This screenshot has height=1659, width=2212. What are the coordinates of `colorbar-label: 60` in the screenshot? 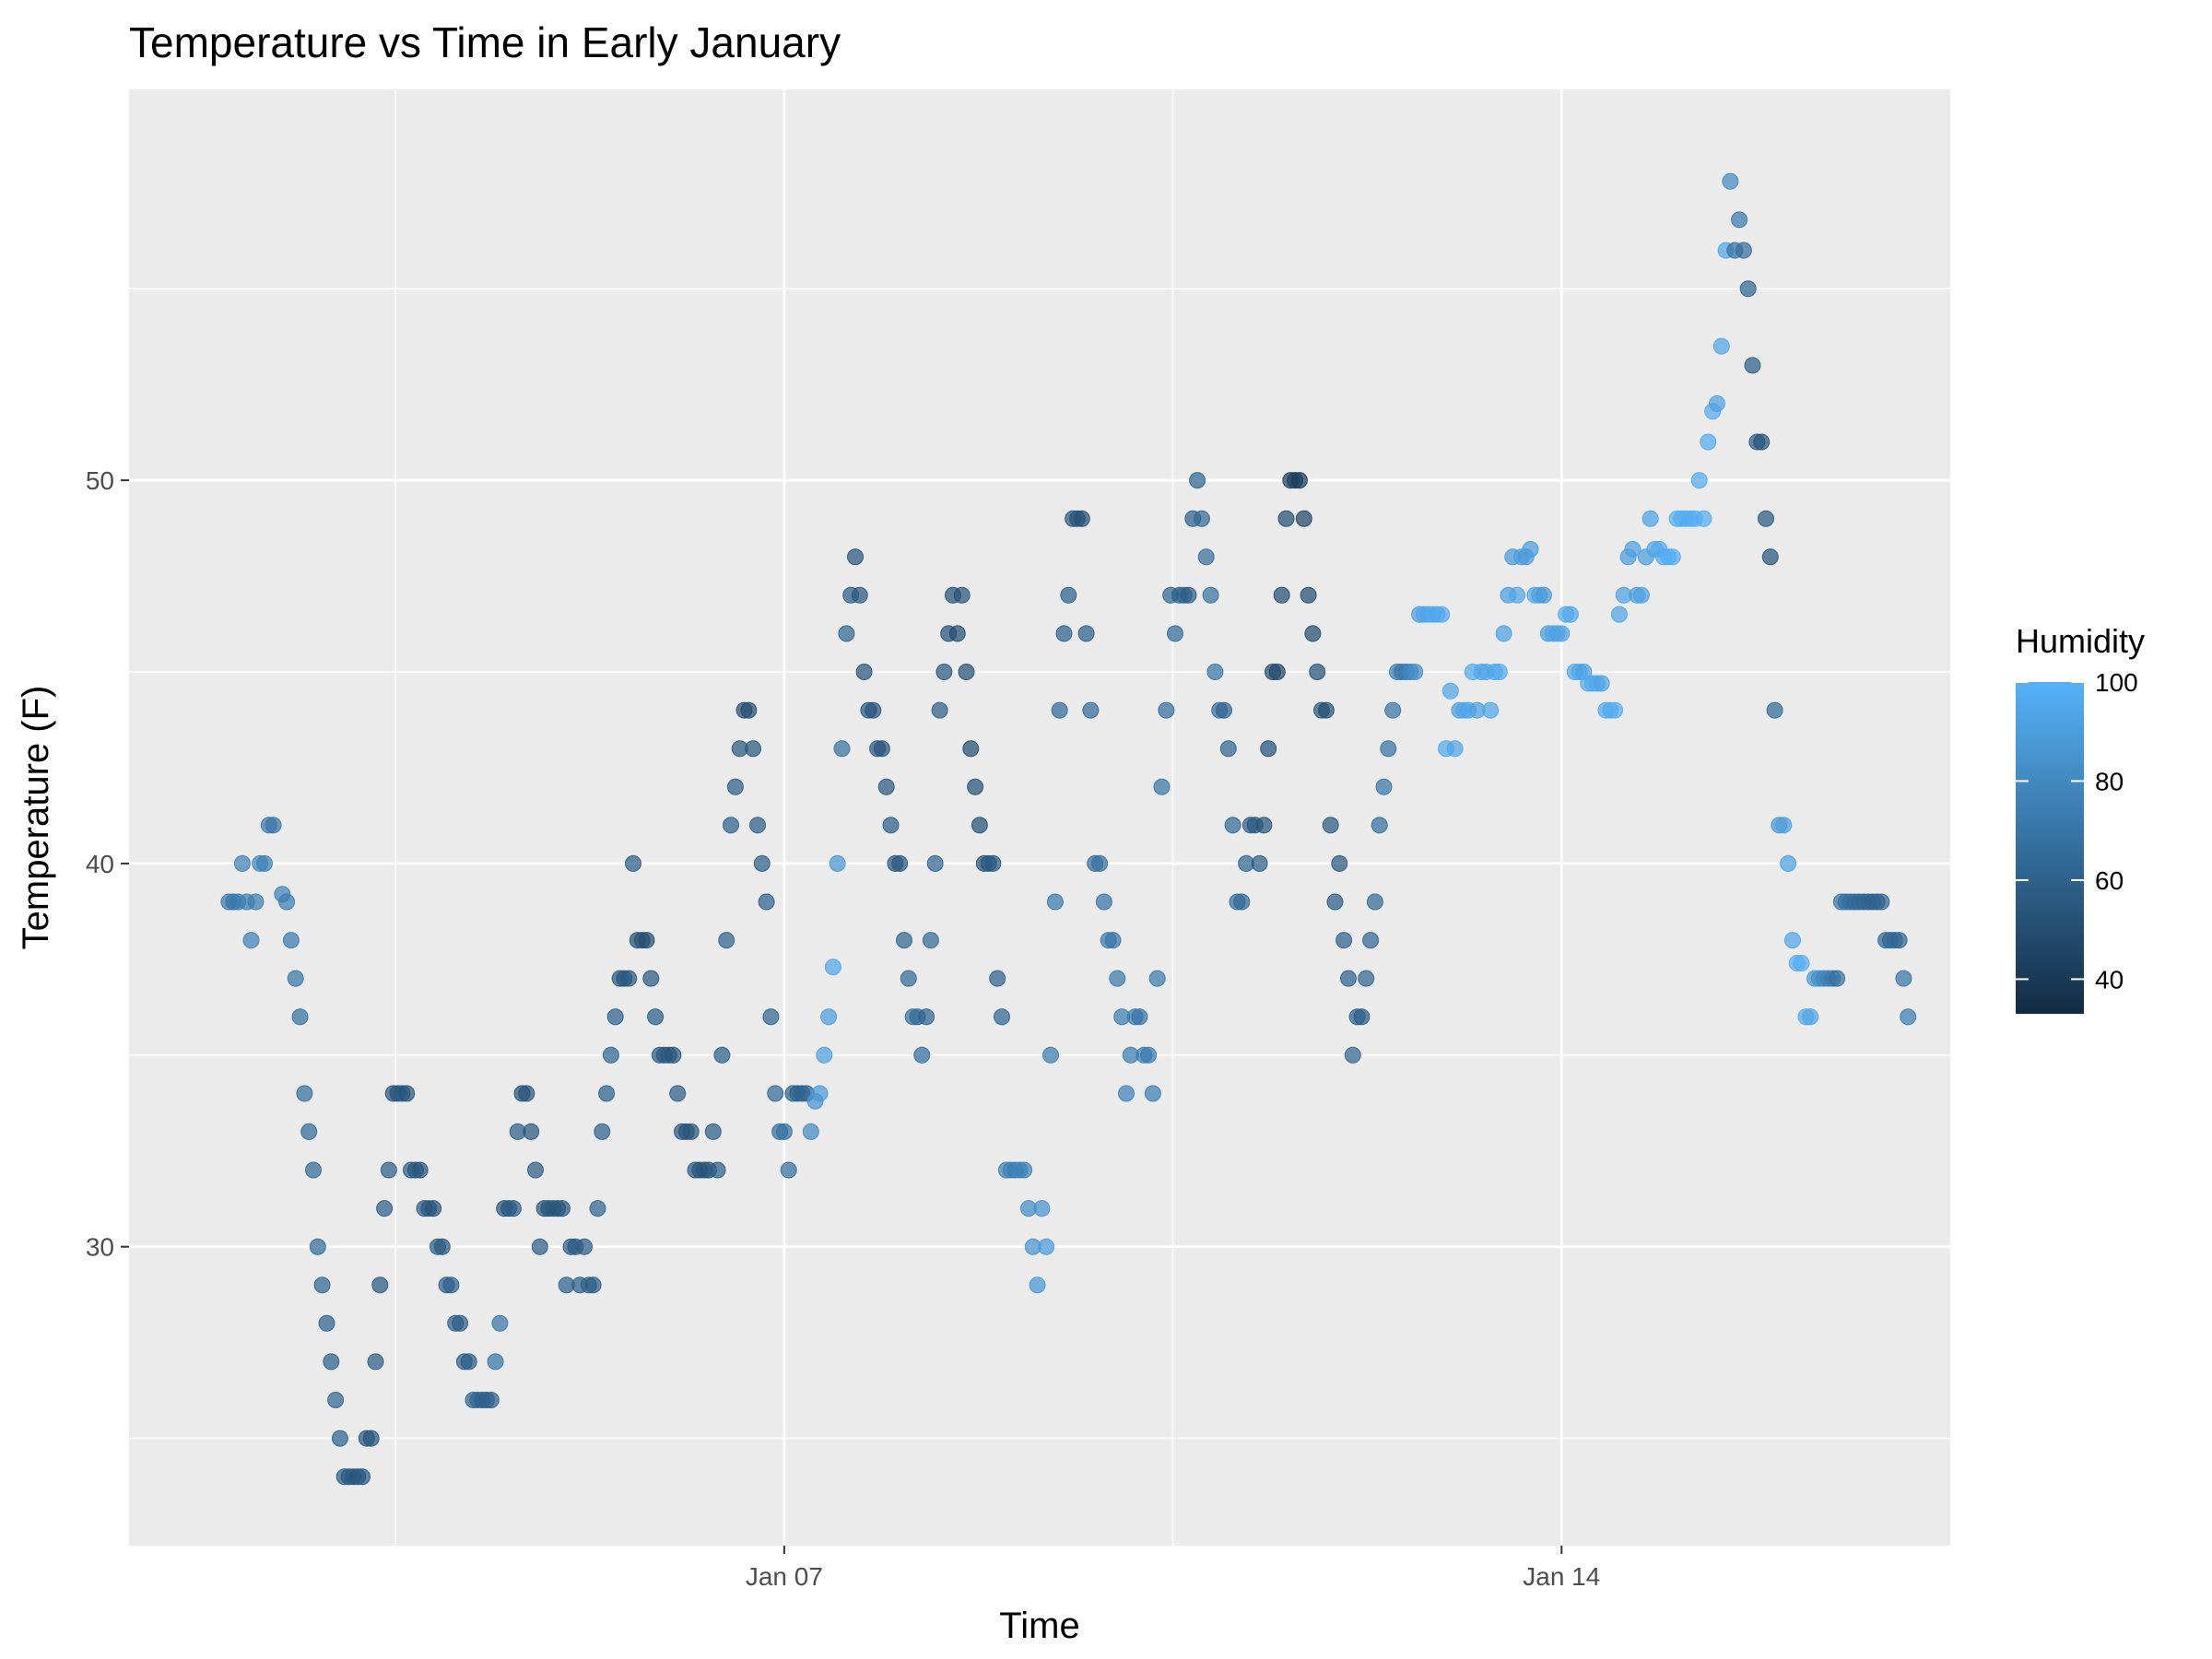 It's located at (2109, 880).